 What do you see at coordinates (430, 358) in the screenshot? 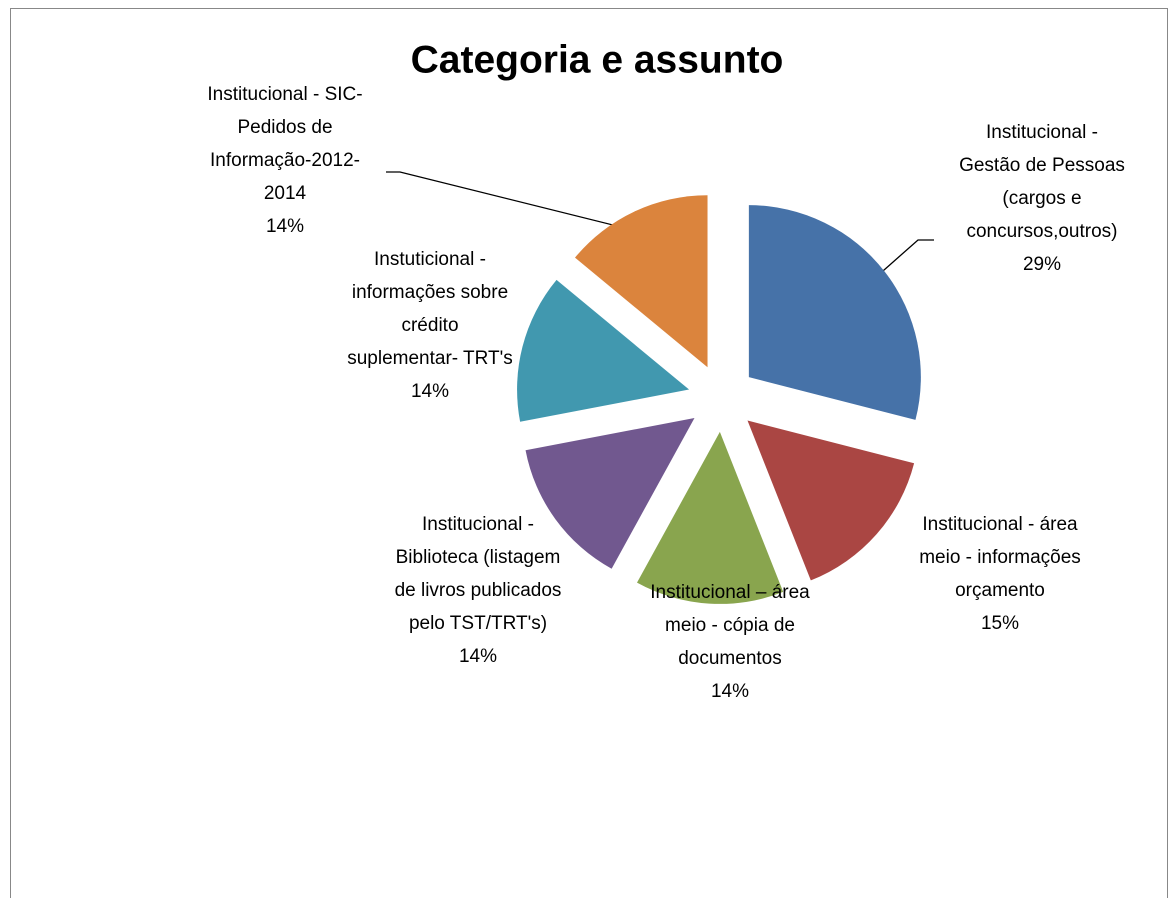
I see `slice-label: suplementar- TRT's` at bounding box center [430, 358].